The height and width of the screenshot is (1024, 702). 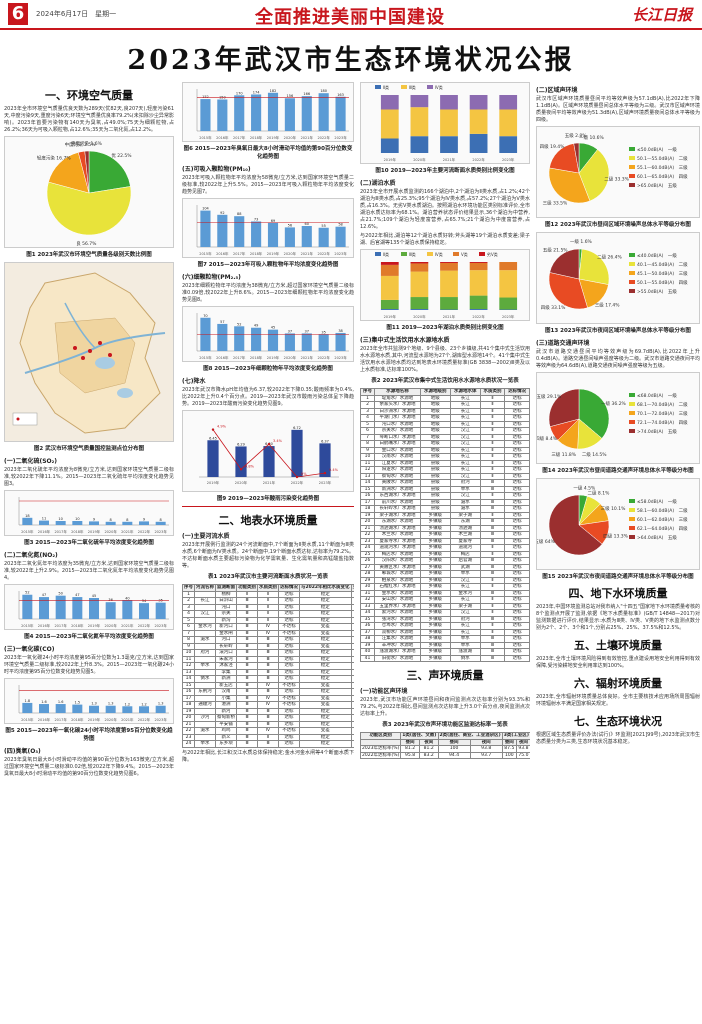 What do you see at coordinates (397, 444) in the screenshot?
I see `table-cell: 白鹤嘴水厂水源地` at bounding box center [397, 444].